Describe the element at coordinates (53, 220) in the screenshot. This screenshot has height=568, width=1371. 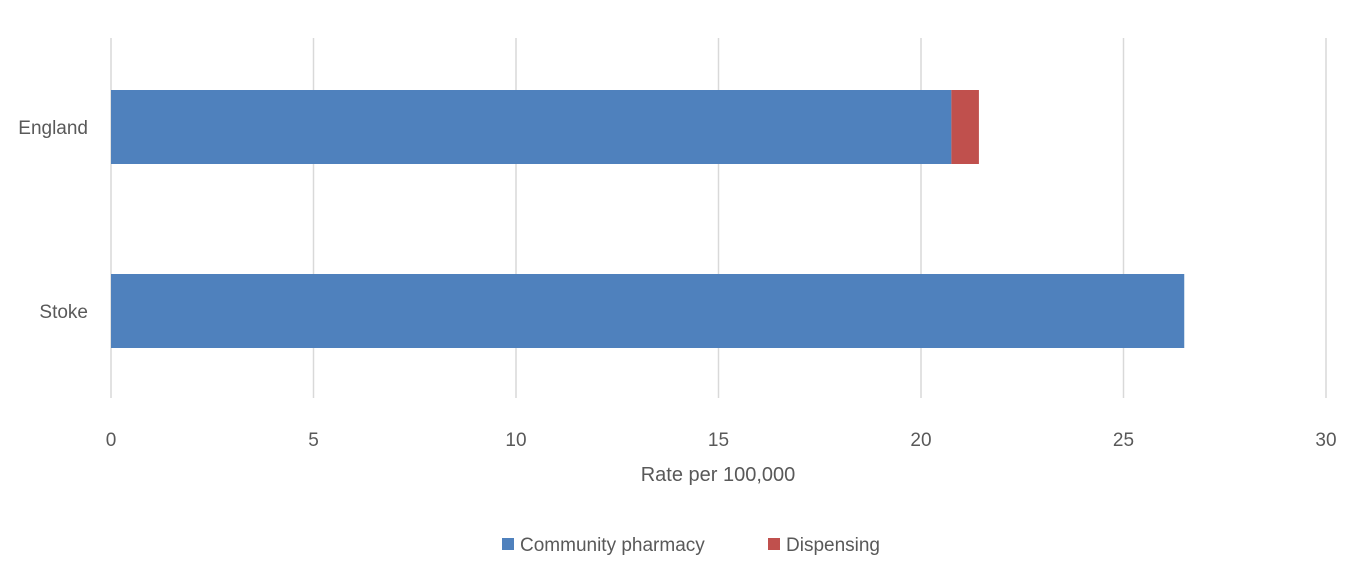
I see `y-tick-labels: England Stoke` at that location.